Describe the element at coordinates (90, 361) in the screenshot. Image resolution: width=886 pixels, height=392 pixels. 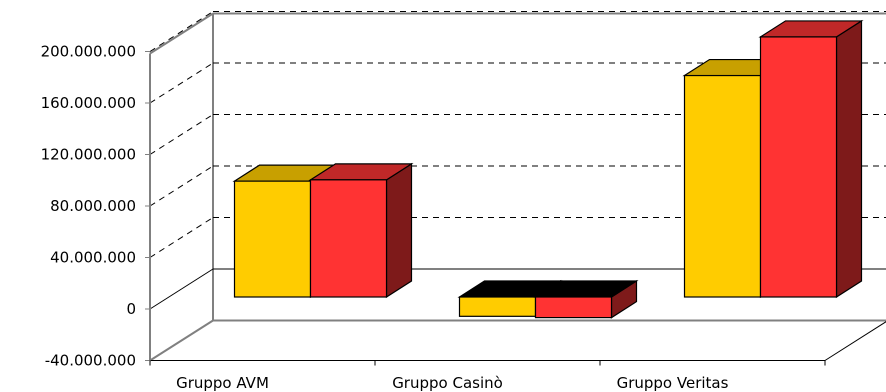
I see `y-tick-label-0: -40.000.000` at that location.